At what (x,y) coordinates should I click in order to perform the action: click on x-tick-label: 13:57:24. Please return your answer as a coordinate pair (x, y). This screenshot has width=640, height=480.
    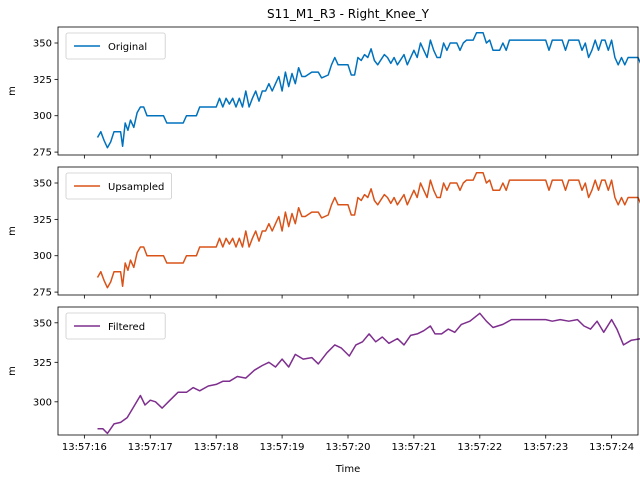
    Looking at the image, I should click on (611, 447).